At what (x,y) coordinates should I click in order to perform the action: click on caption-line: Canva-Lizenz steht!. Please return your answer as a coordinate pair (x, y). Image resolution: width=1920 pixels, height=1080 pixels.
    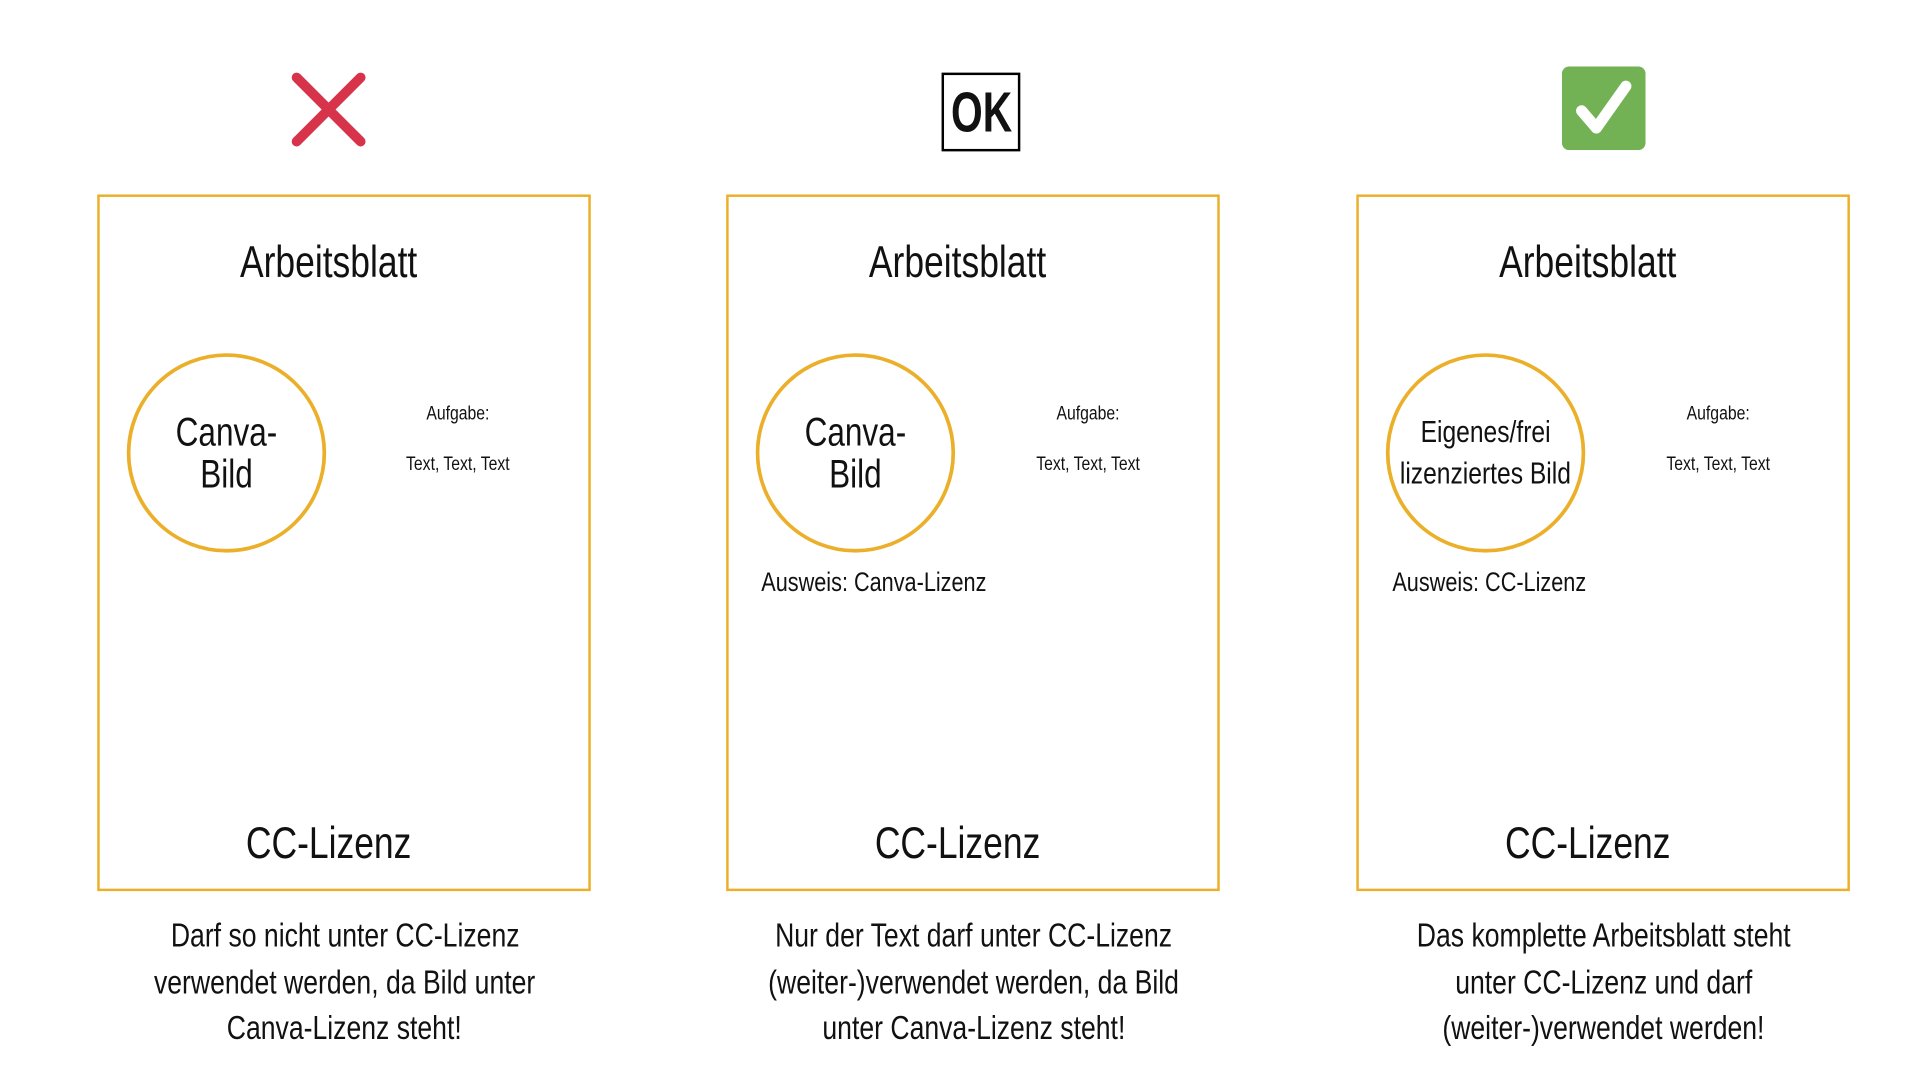
    Looking at the image, I should click on (345, 1028).